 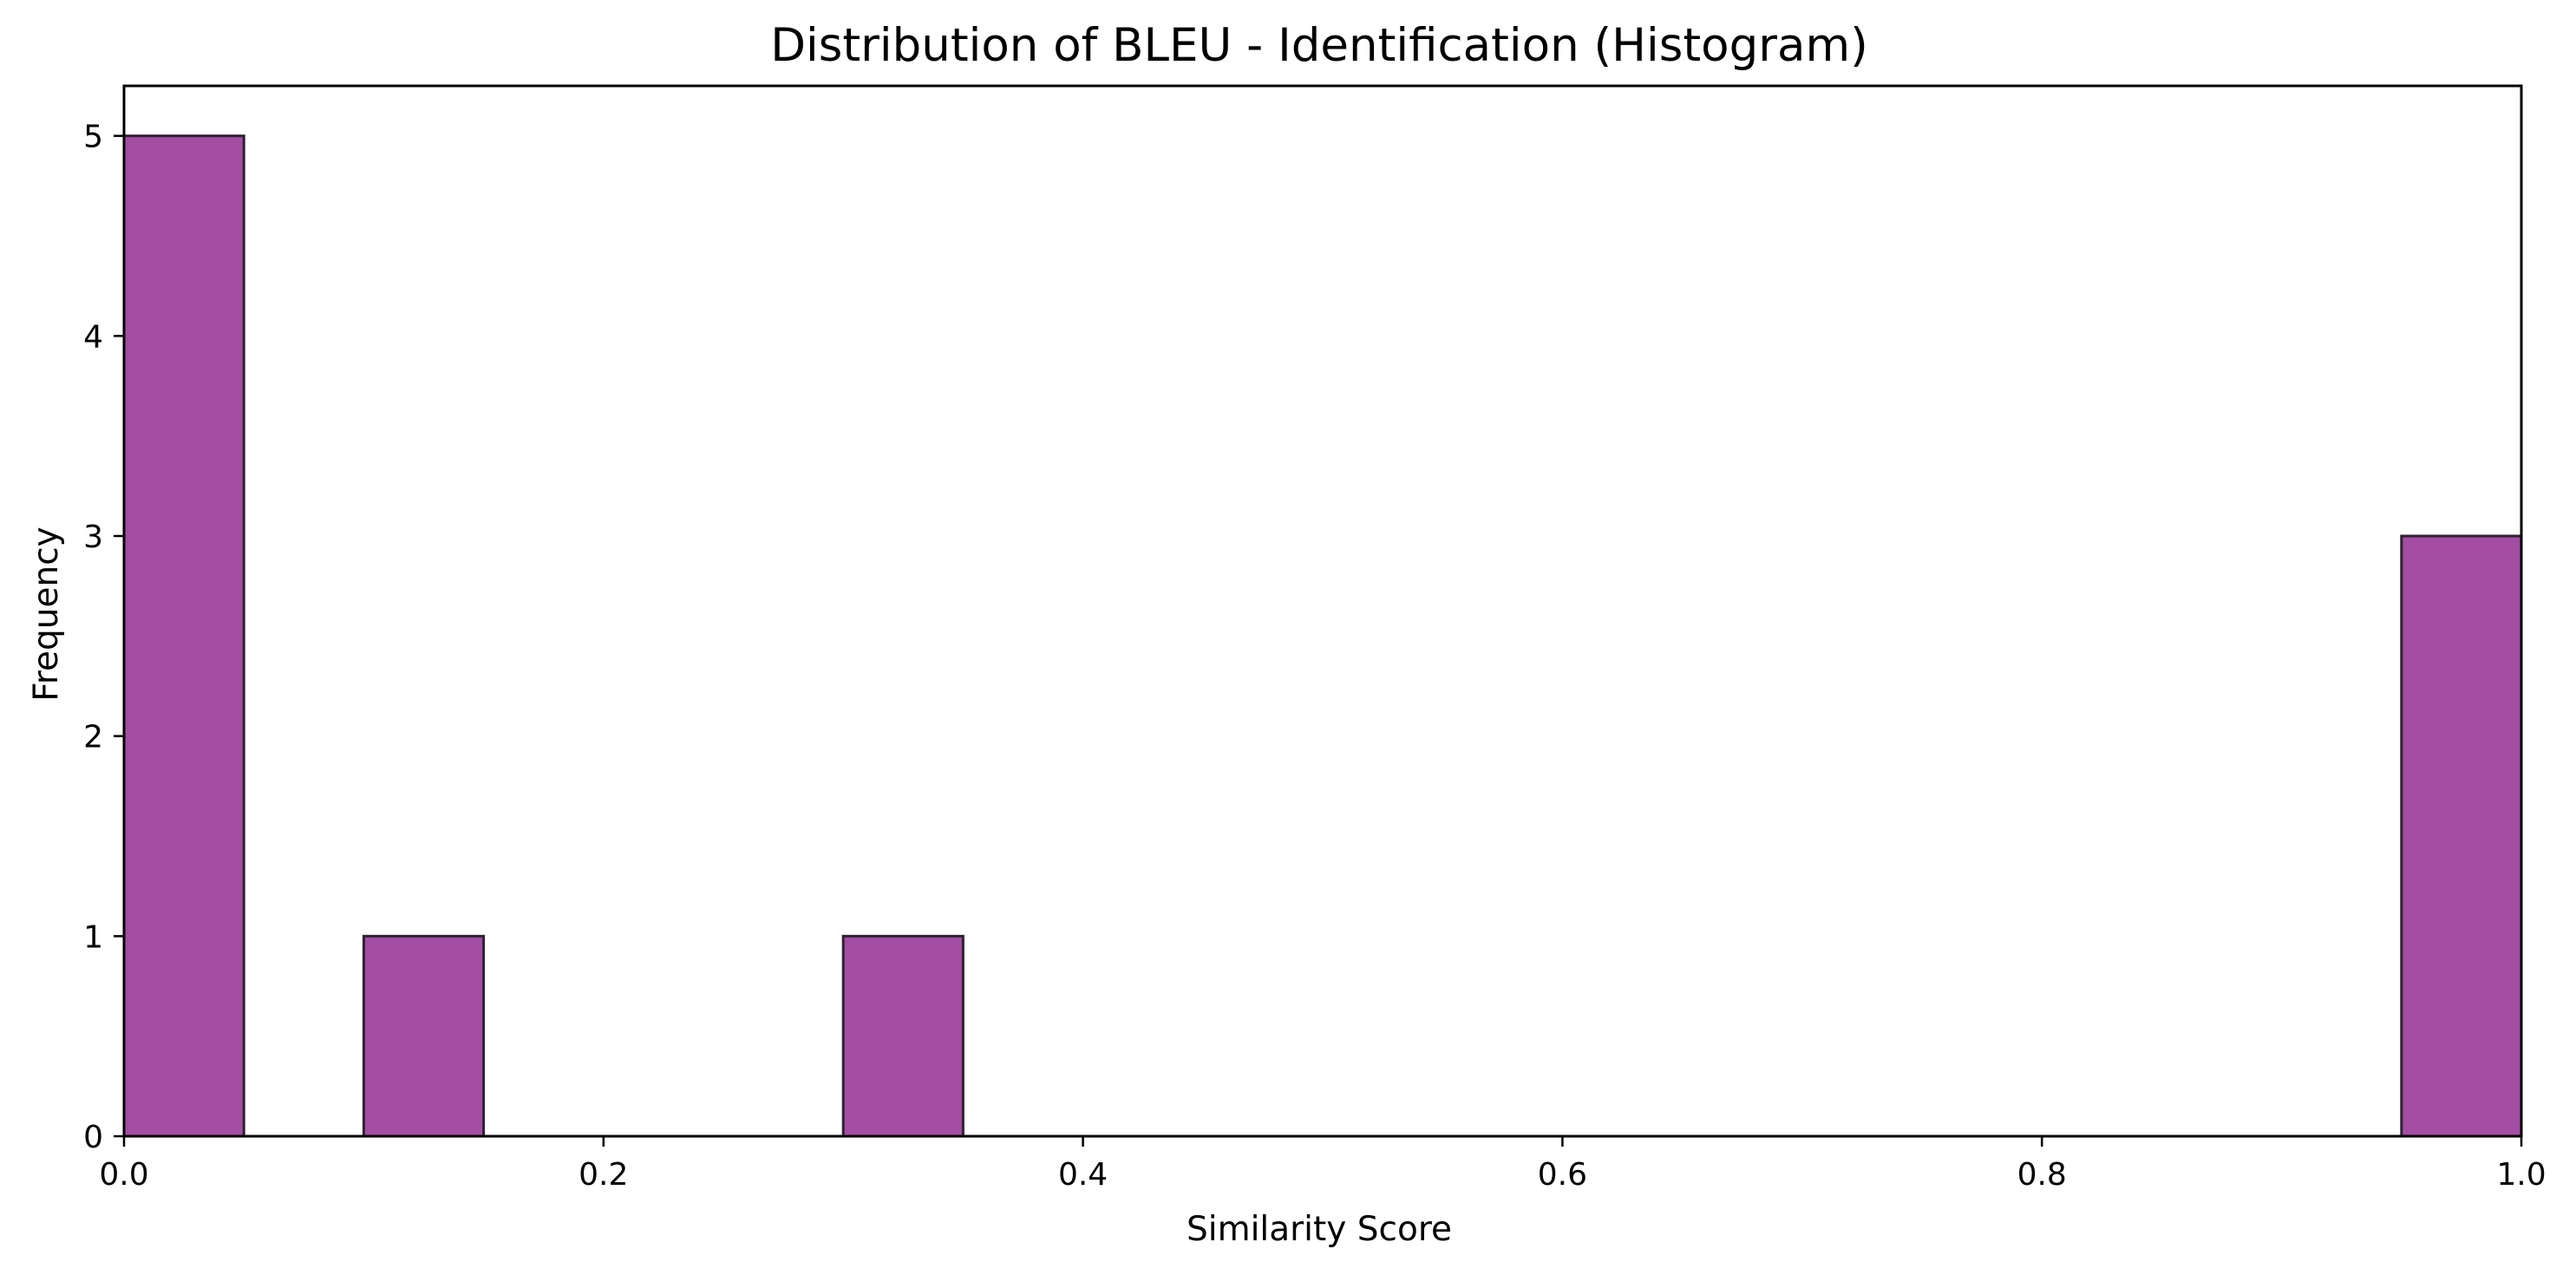 I want to click on y-tick-label-5: 5, so click(x=93, y=137).